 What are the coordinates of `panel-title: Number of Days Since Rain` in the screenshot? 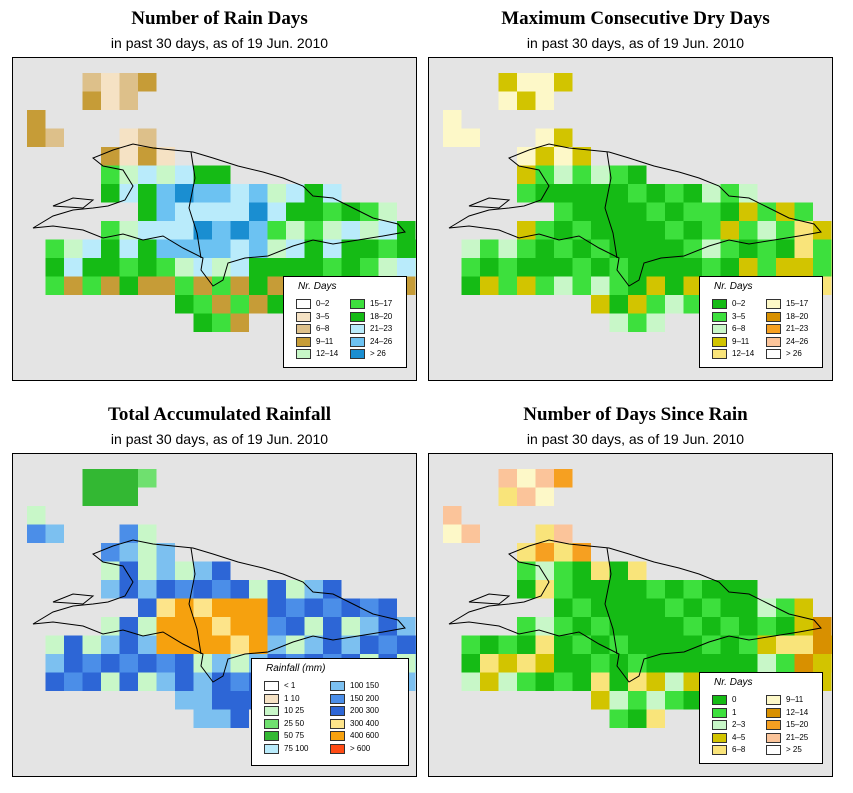 It's located at (635, 414).